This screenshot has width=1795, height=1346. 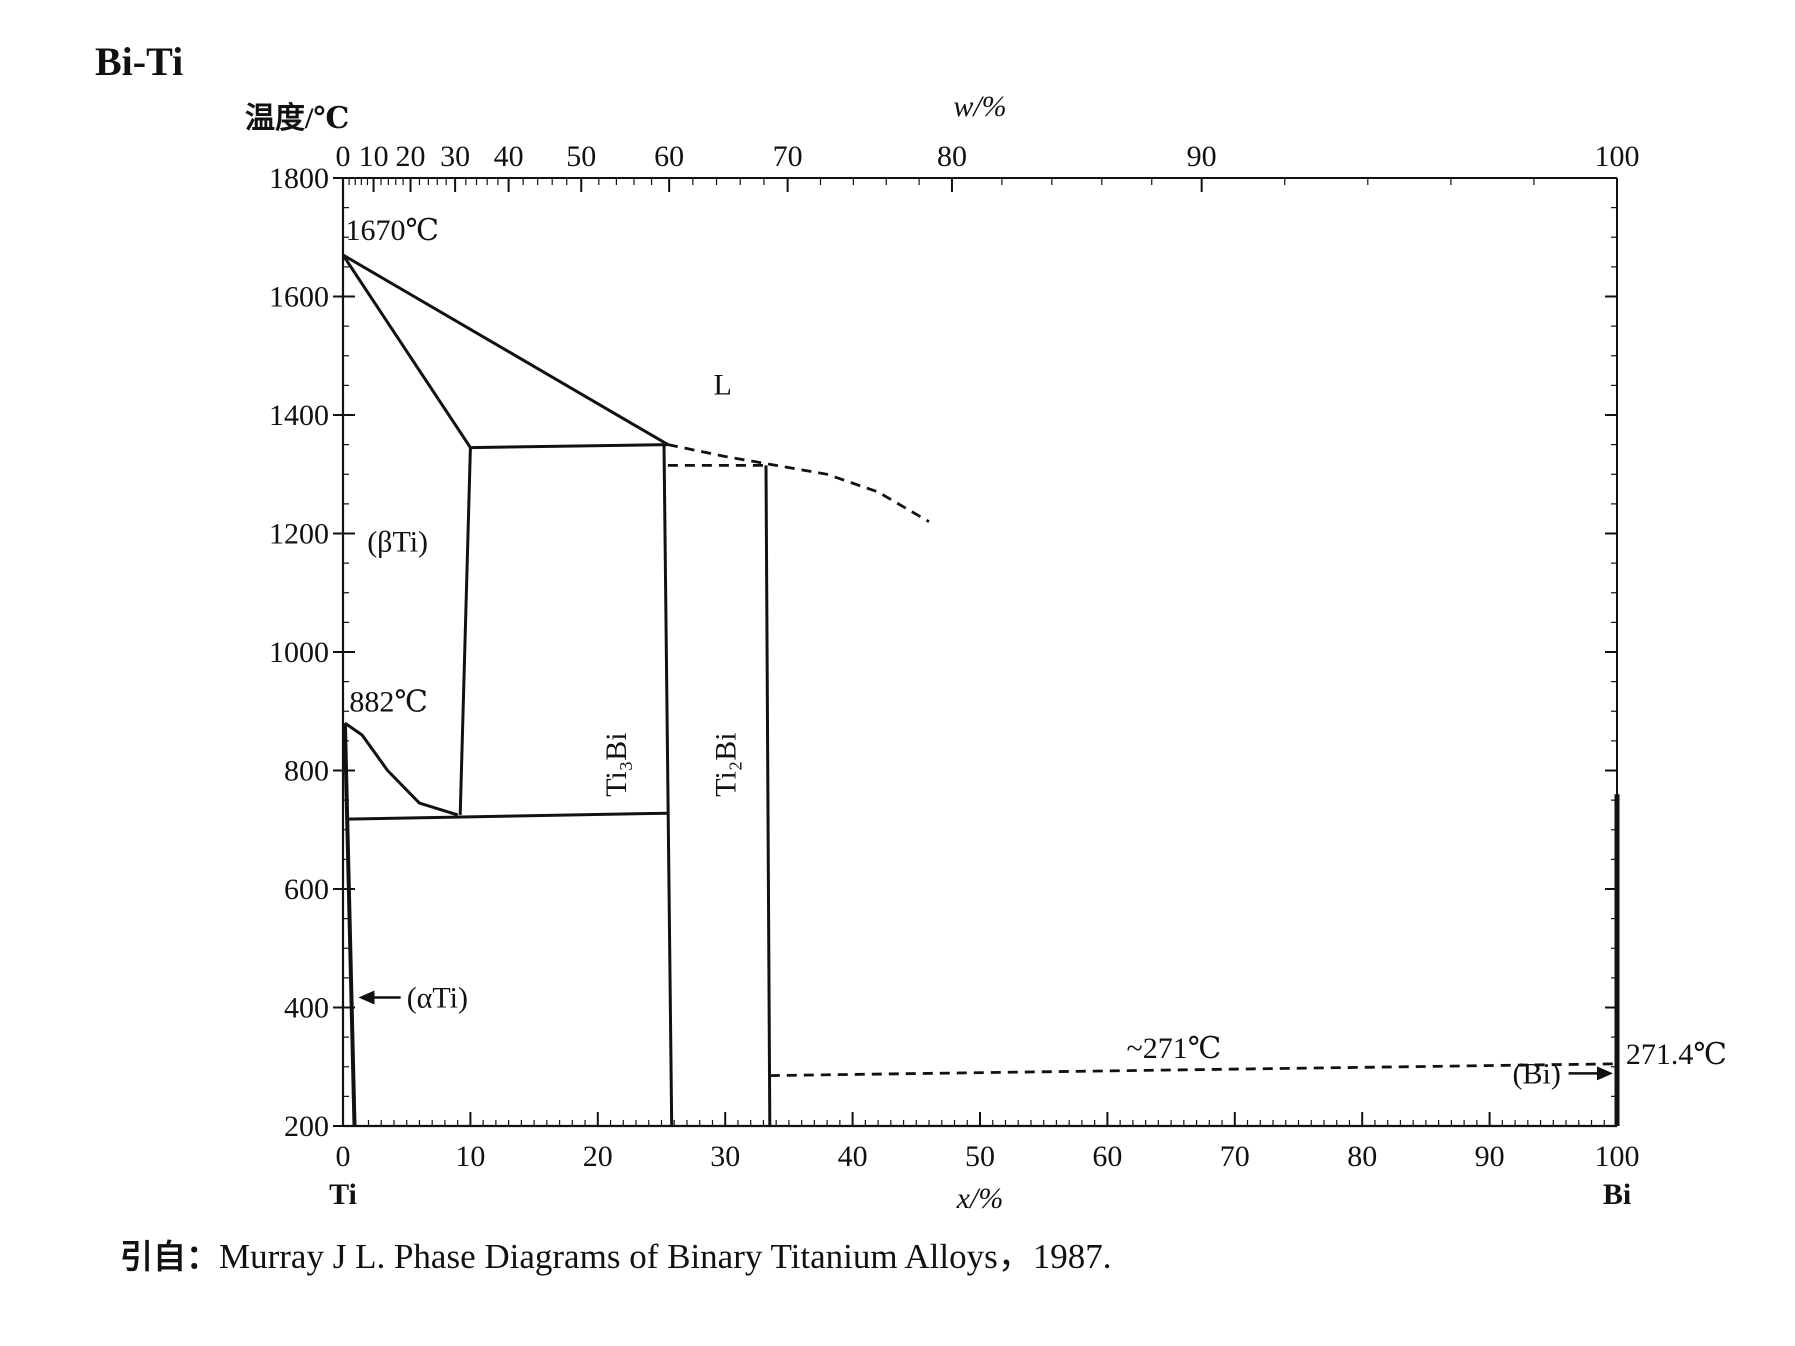 I want to click on line-solidus-beta, so click(x=406, y=351).